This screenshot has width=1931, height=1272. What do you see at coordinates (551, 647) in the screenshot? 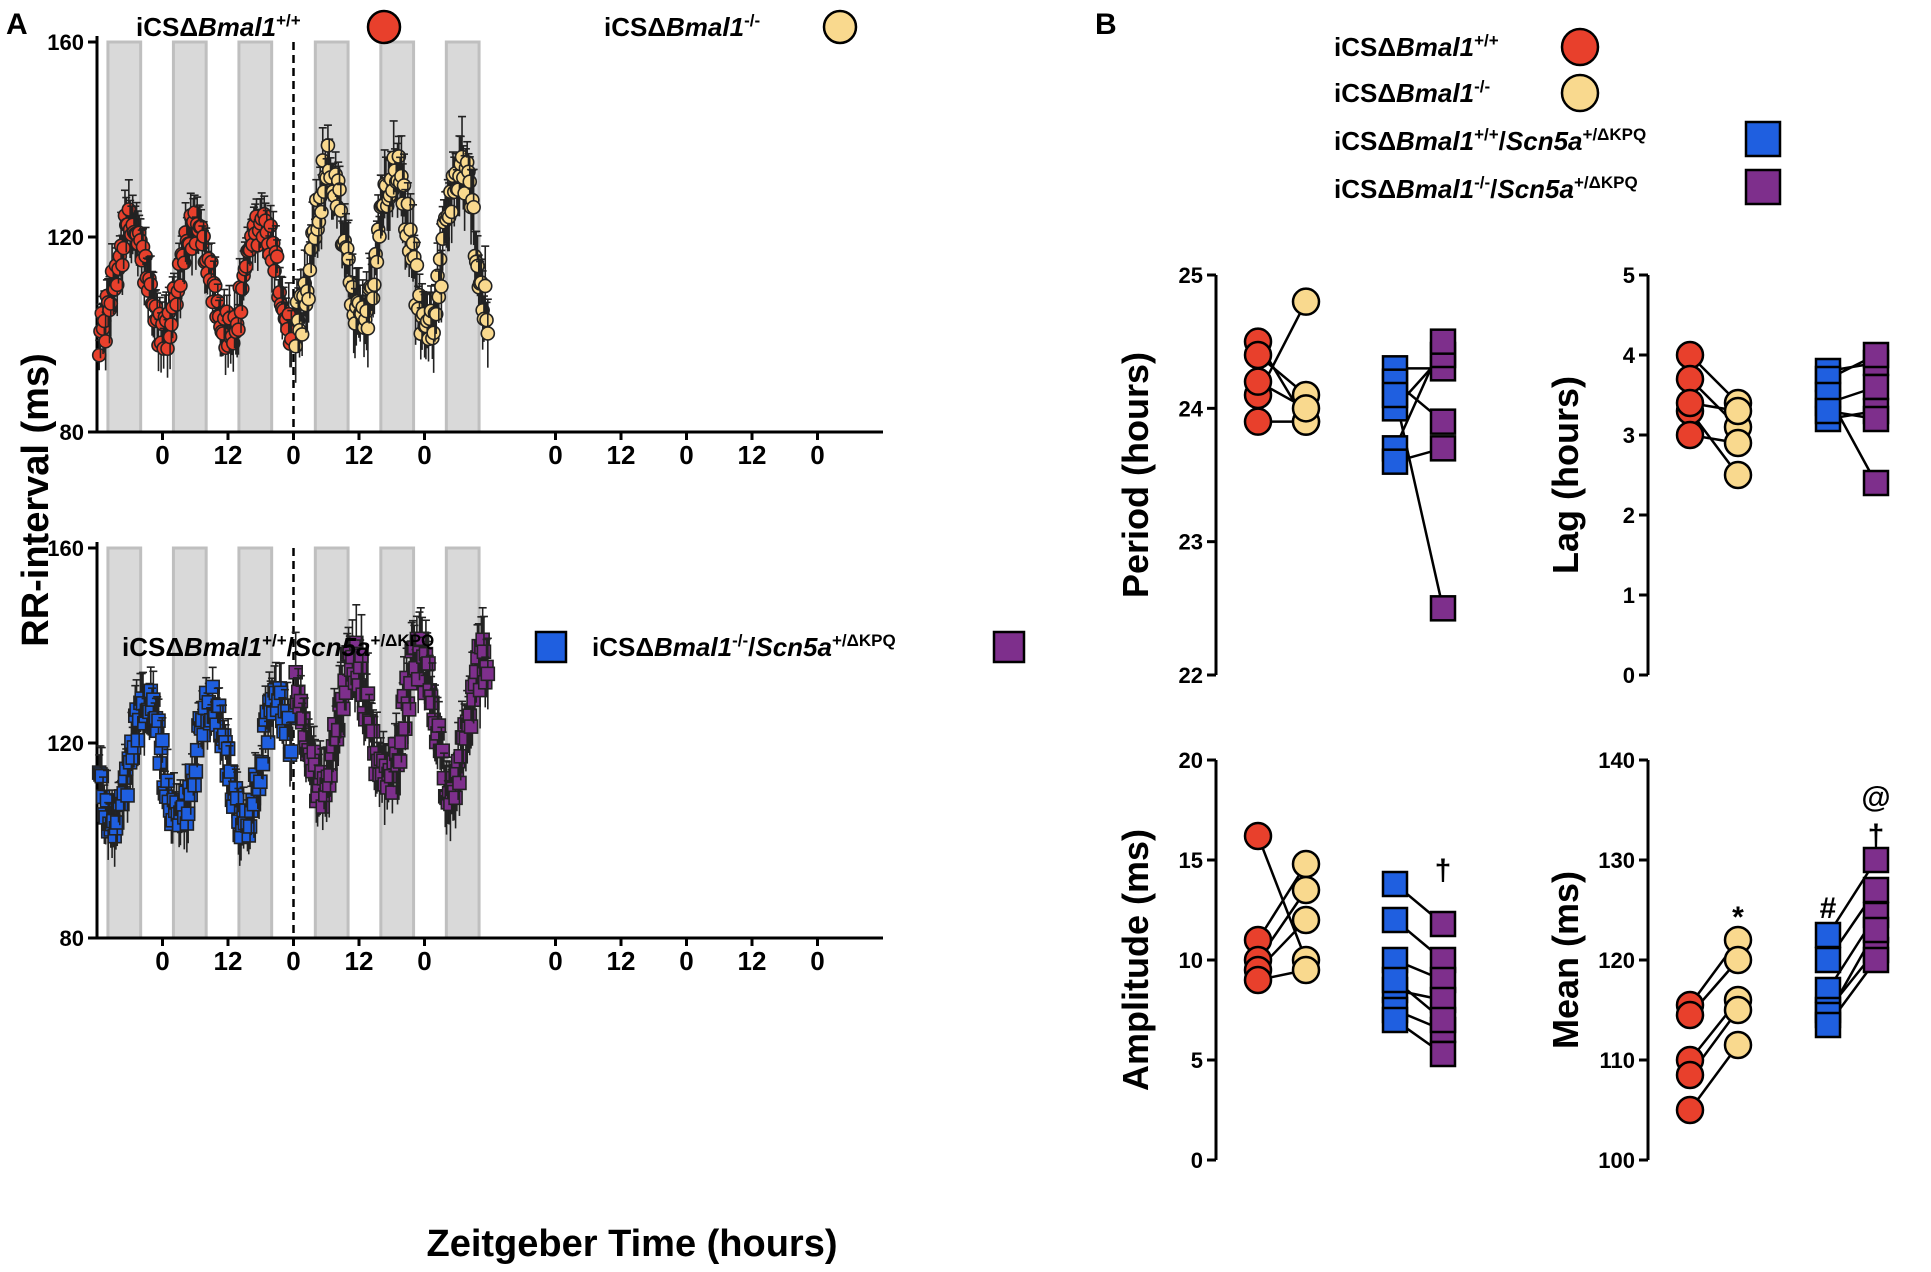
I see `title-wt-kpq-marker` at bounding box center [551, 647].